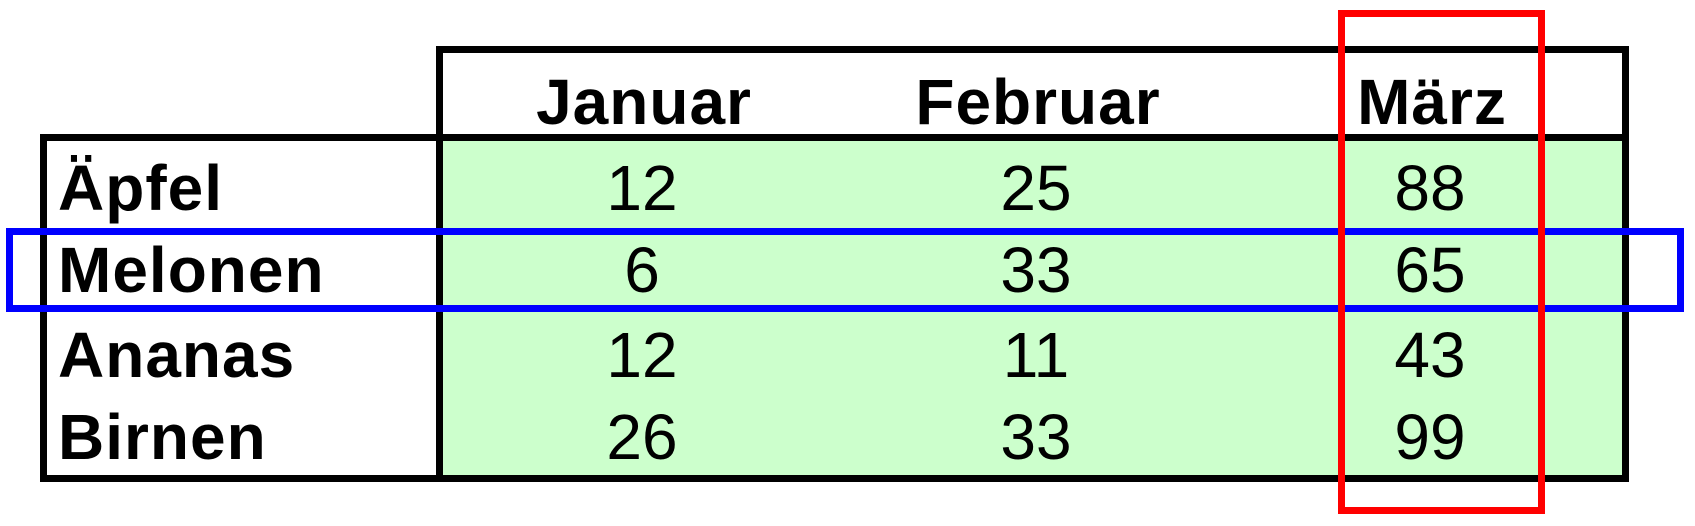  I want to click on row-label-birnen: Birnen, so click(162, 437).